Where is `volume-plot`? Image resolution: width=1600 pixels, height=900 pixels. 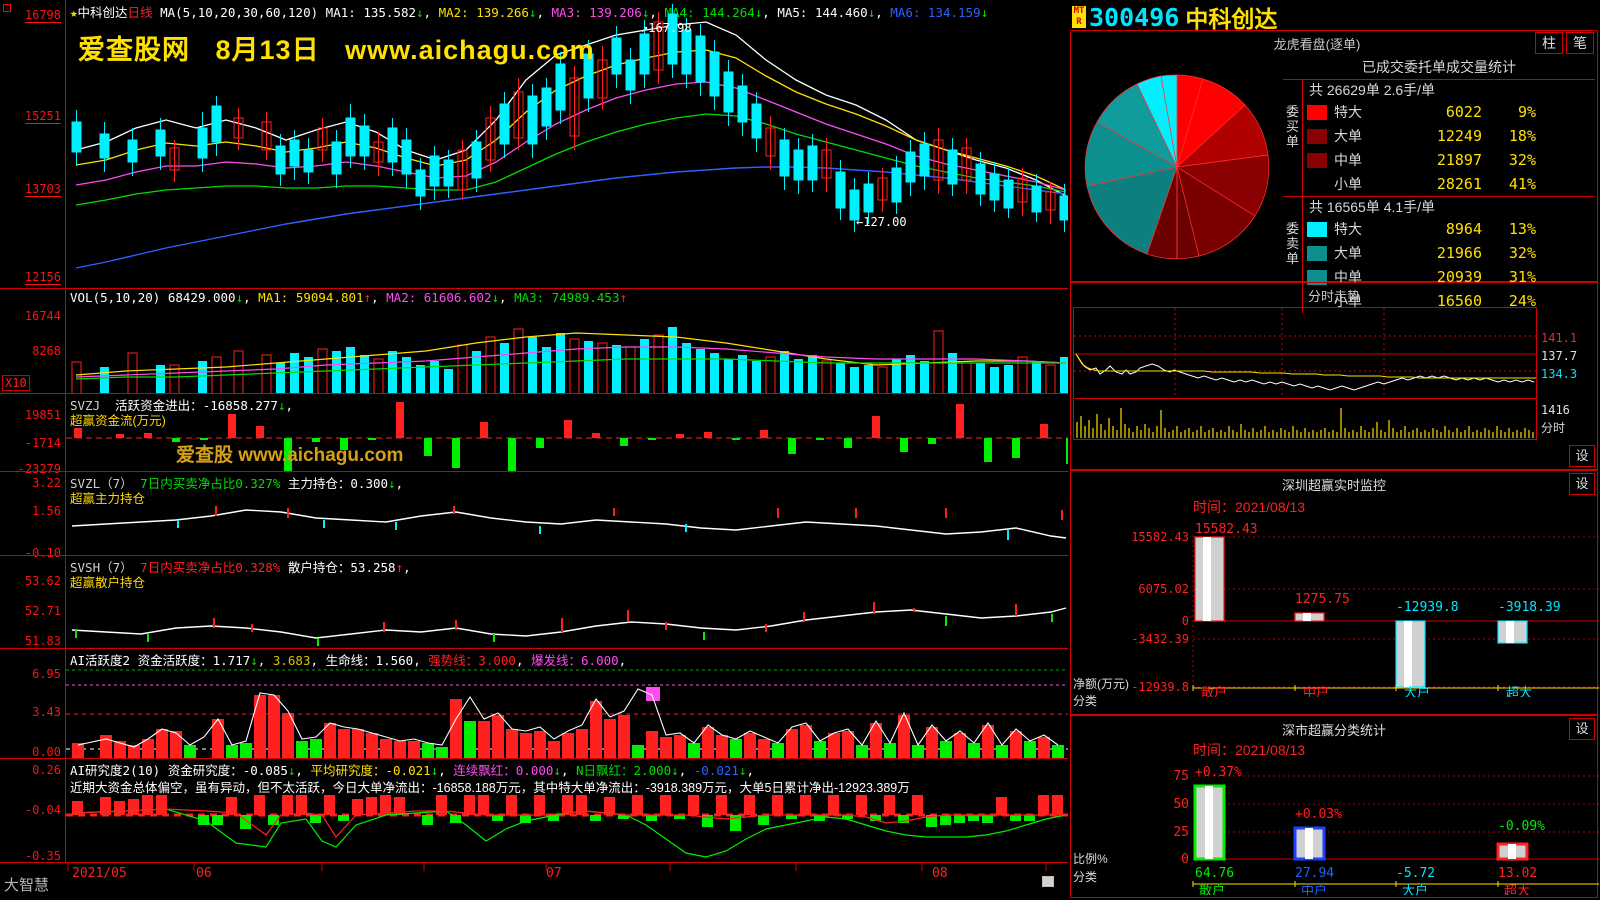
volume-plot is located at coordinates (567, 350).